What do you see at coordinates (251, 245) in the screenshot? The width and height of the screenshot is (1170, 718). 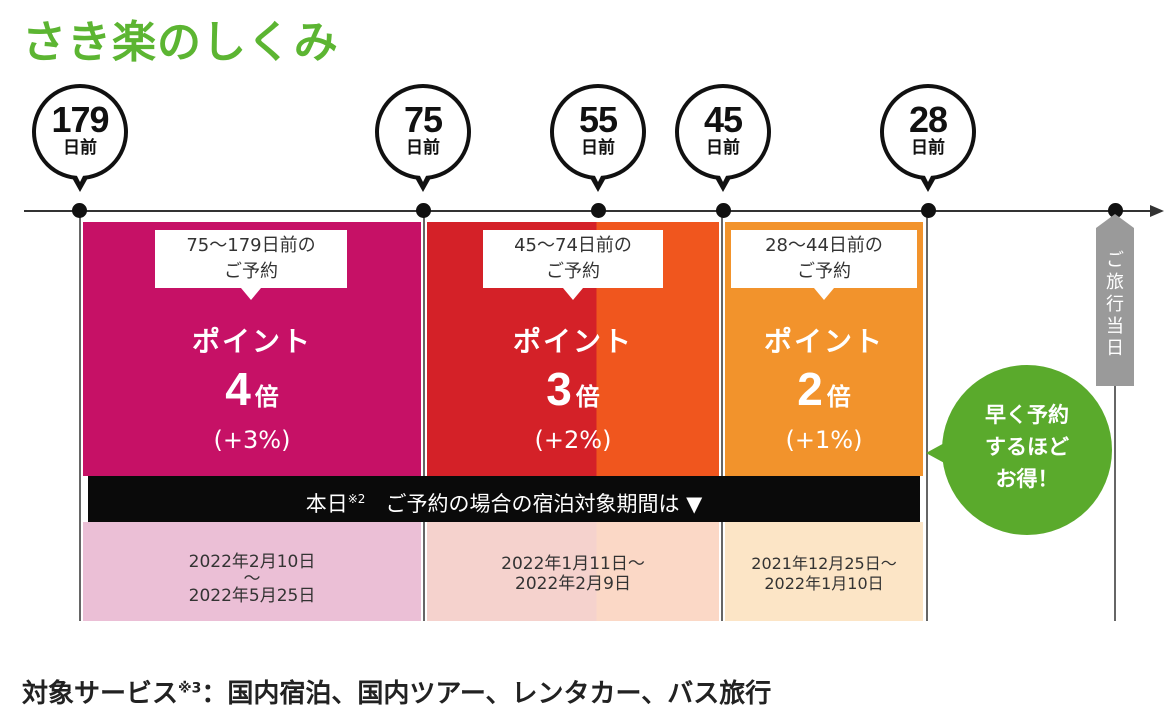 I see `callout-line1: 75〜179日前の` at bounding box center [251, 245].